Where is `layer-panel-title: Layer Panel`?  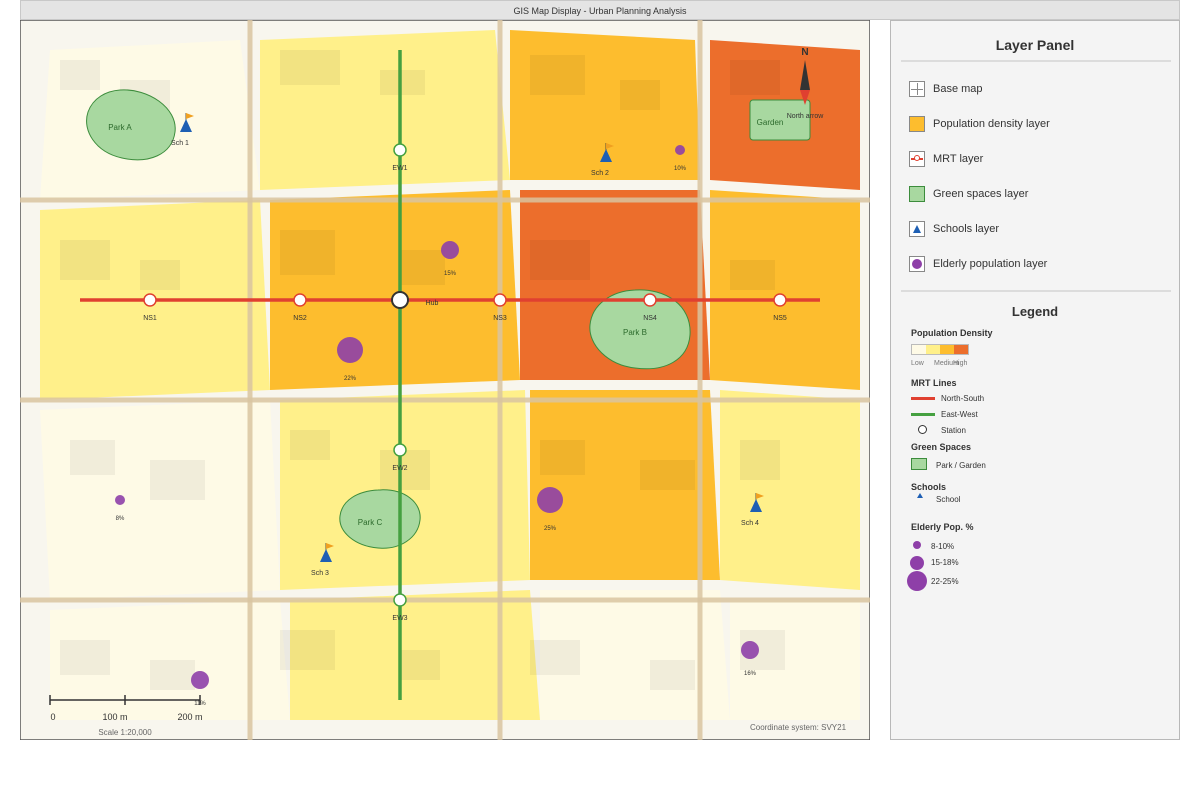
layer-panel-title: Layer Panel is located at coordinates (1035, 45).